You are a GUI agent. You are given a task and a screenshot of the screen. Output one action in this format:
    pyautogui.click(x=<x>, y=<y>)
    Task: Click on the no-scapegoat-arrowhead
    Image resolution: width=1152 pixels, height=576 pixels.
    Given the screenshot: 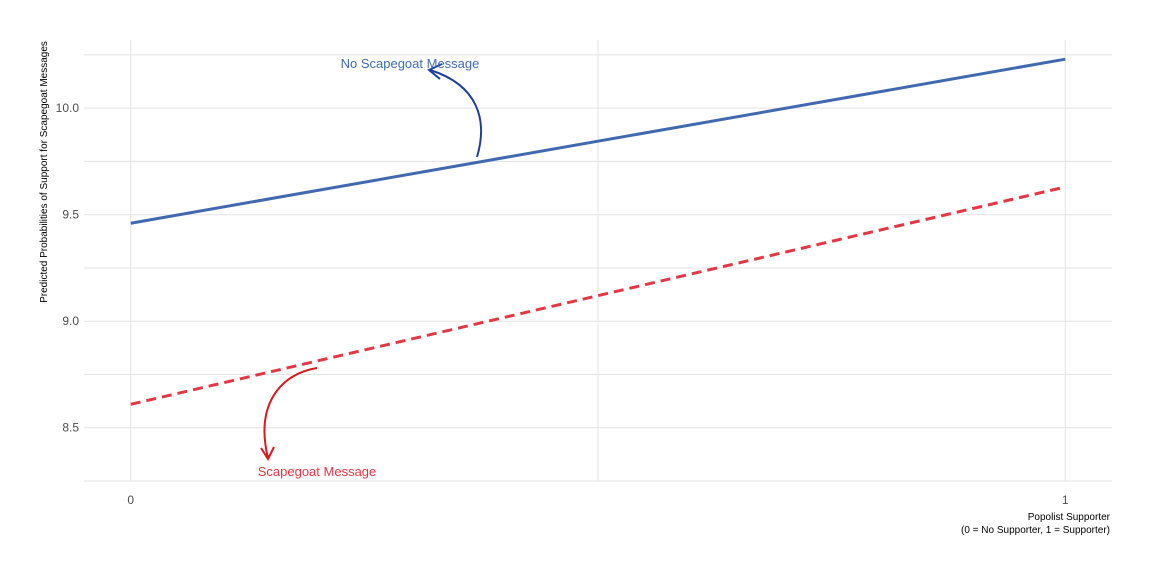 What is the action you would take?
    pyautogui.click(x=435, y=71)
    